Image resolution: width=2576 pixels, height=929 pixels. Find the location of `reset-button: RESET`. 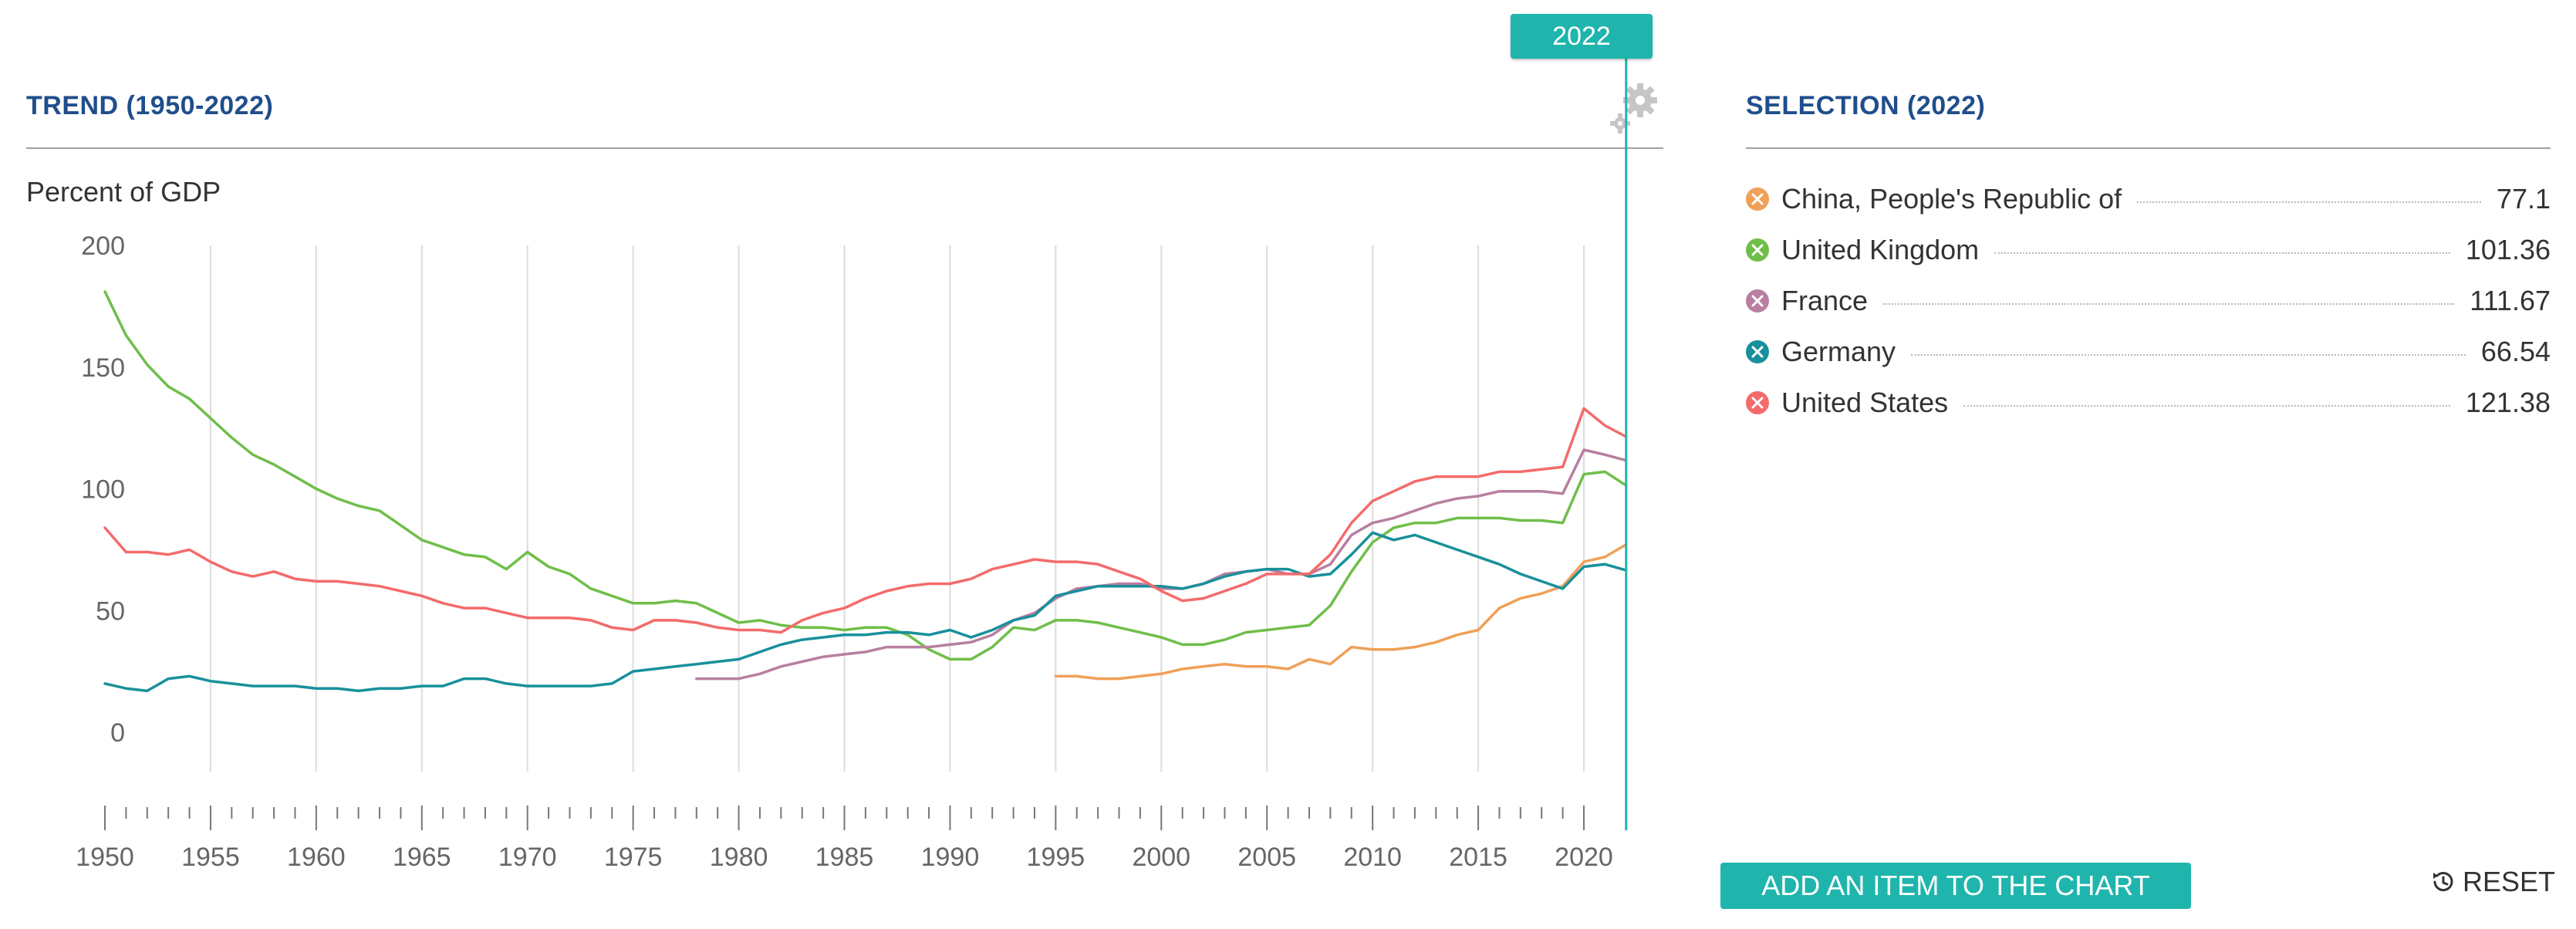

reset-button: RESET is located at coordinates (2492, 882).